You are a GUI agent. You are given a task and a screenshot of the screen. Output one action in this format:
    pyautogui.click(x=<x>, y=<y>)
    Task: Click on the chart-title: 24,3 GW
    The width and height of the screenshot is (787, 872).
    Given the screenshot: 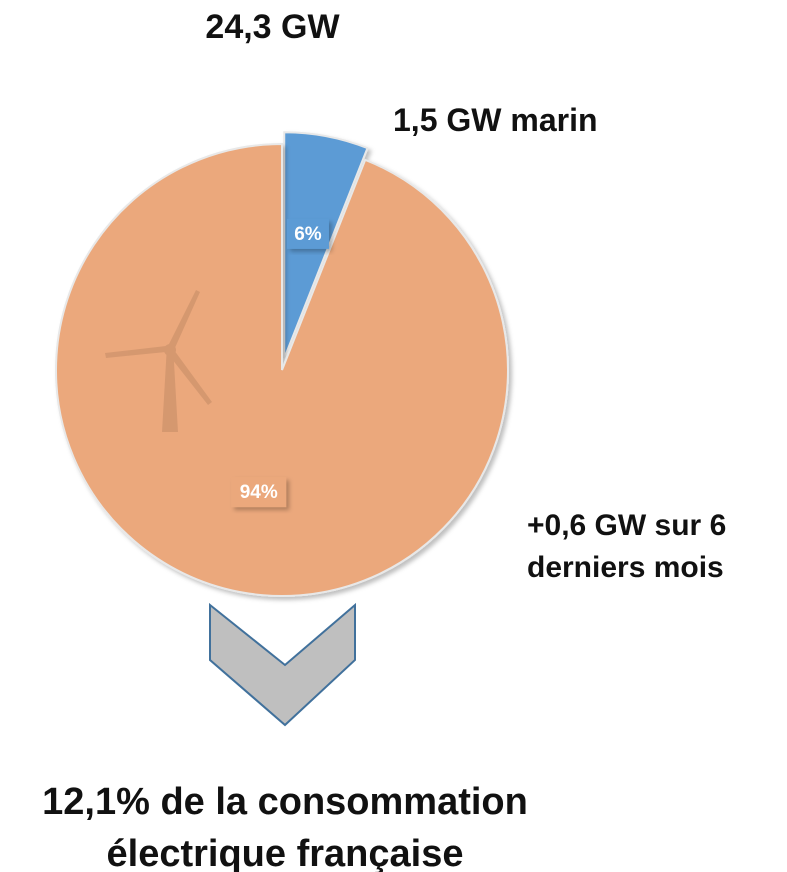 What is the action you would take?
    pyautogui.click(x=272, y=27)
    